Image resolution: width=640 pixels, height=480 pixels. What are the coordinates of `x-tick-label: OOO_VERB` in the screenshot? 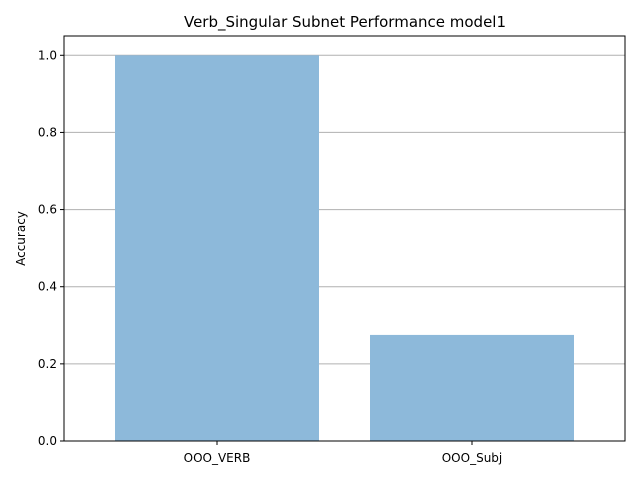 It's located at (217, 458).